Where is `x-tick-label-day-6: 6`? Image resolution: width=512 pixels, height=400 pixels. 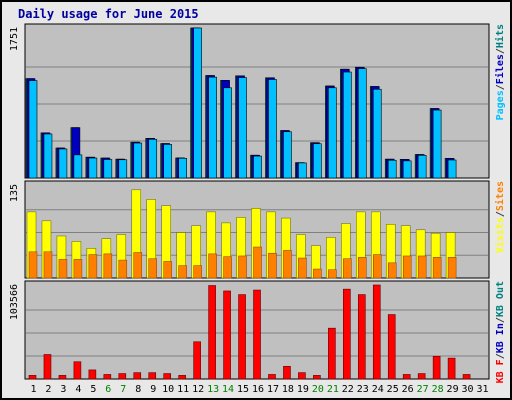
x-tick-label-day-6: 6 is located at coordinates (108, 389).